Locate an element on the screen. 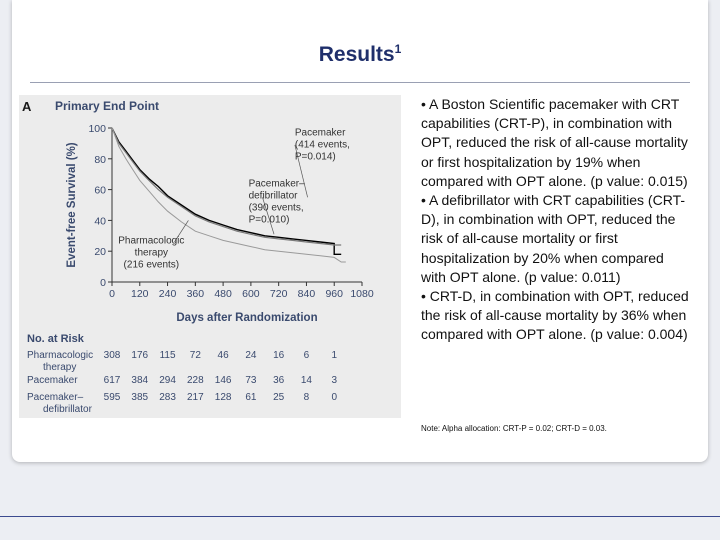 The height and width of the screenshot is (540, 720). panel-letter: A is located at coordinates (27, 106).